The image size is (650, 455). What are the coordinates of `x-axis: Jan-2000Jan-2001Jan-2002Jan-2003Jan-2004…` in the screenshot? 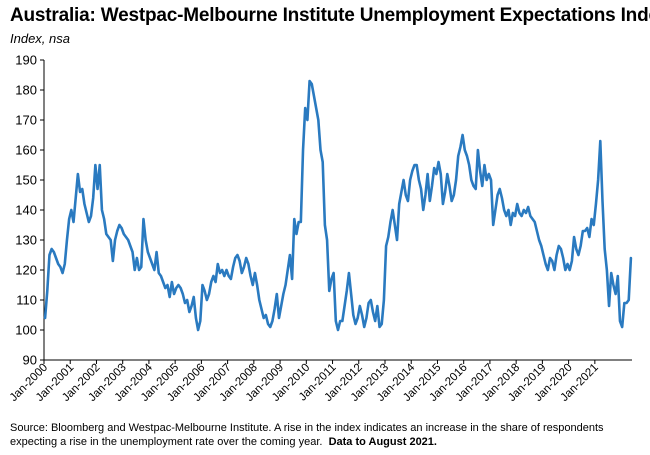 It's located at (320, 381).